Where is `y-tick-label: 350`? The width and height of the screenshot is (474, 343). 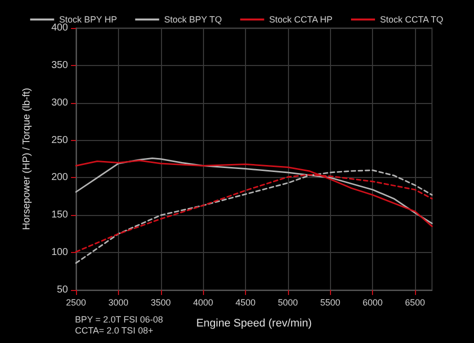 y-tick-label: 350 is located at coordinates (59, 65).